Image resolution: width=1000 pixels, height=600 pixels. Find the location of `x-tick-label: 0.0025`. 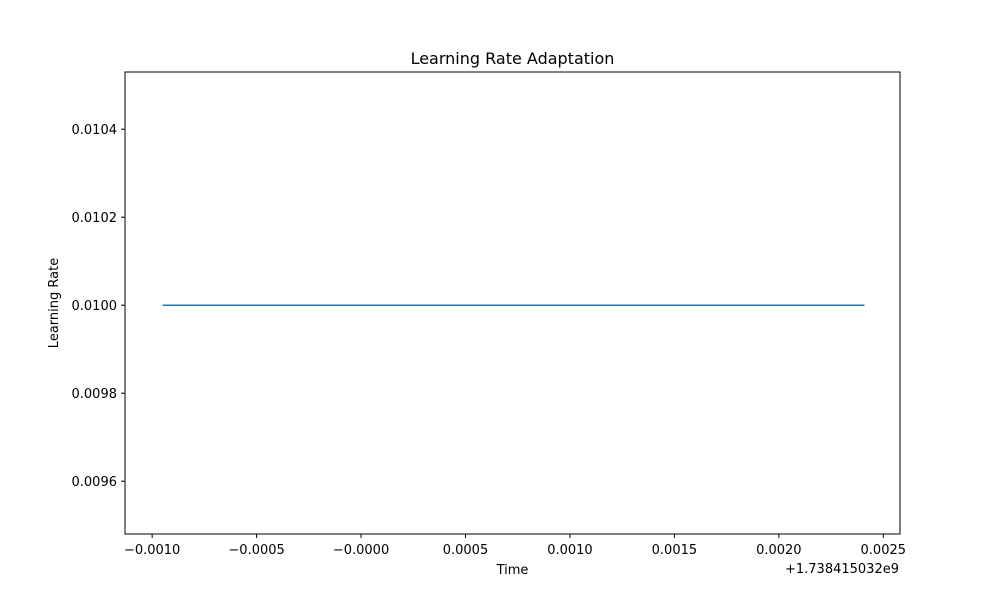

x-tick-label: 0.0025 is located at coordinates (884, 550).